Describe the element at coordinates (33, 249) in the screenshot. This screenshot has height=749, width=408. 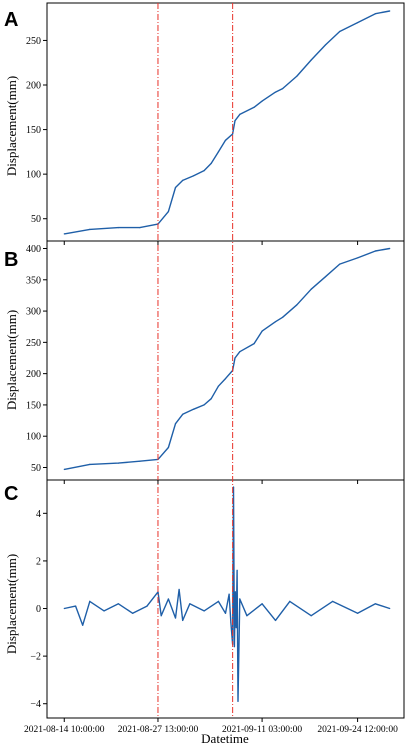
I see `panel-b-ytick-label: 400` at that location.